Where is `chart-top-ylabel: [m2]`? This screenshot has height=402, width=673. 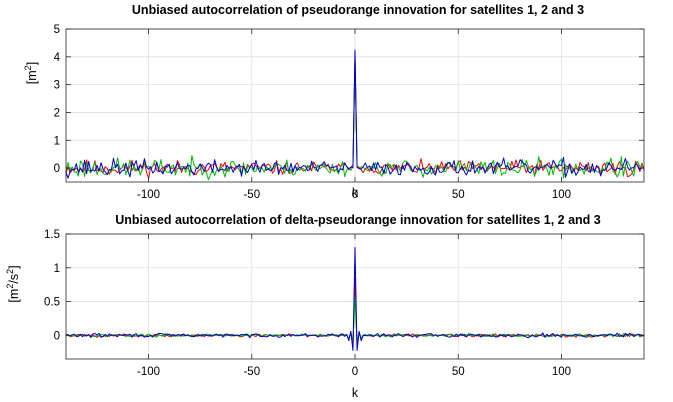 chart-top-ylabel: [m2] is located at coordinates (31, 73).